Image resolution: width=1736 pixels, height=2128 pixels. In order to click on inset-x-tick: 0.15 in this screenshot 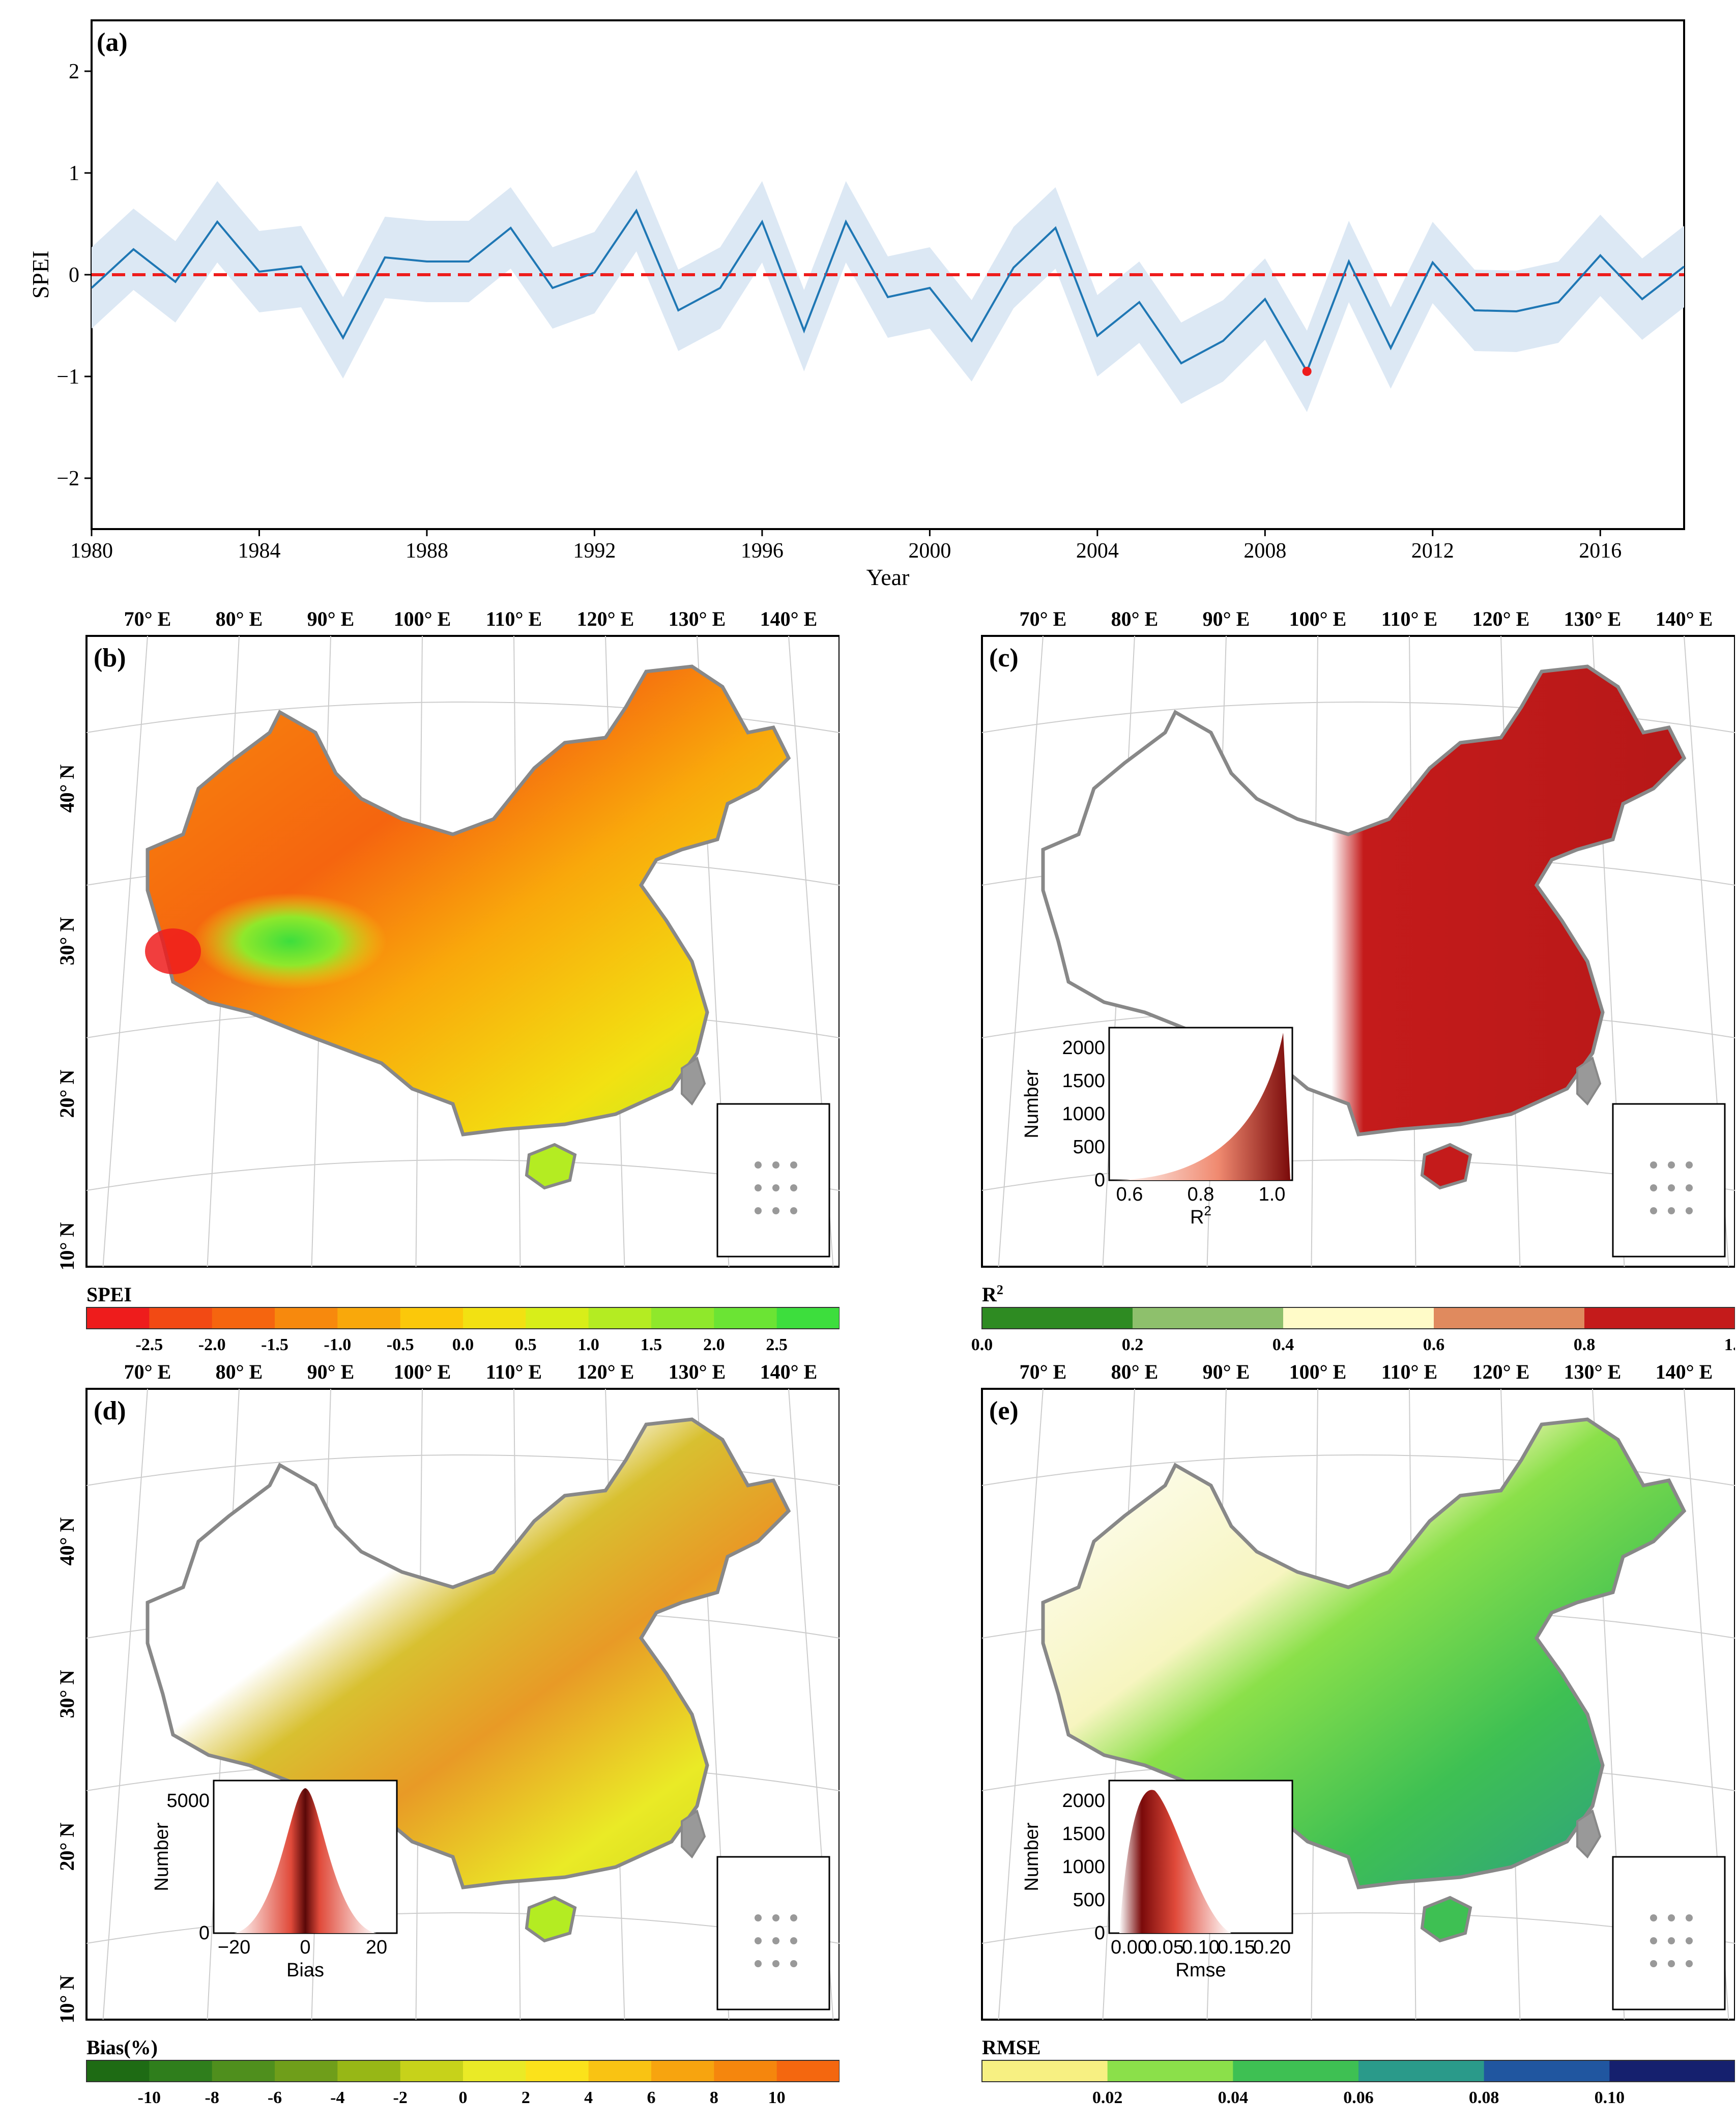, I will do `click(1237, 1948)`.